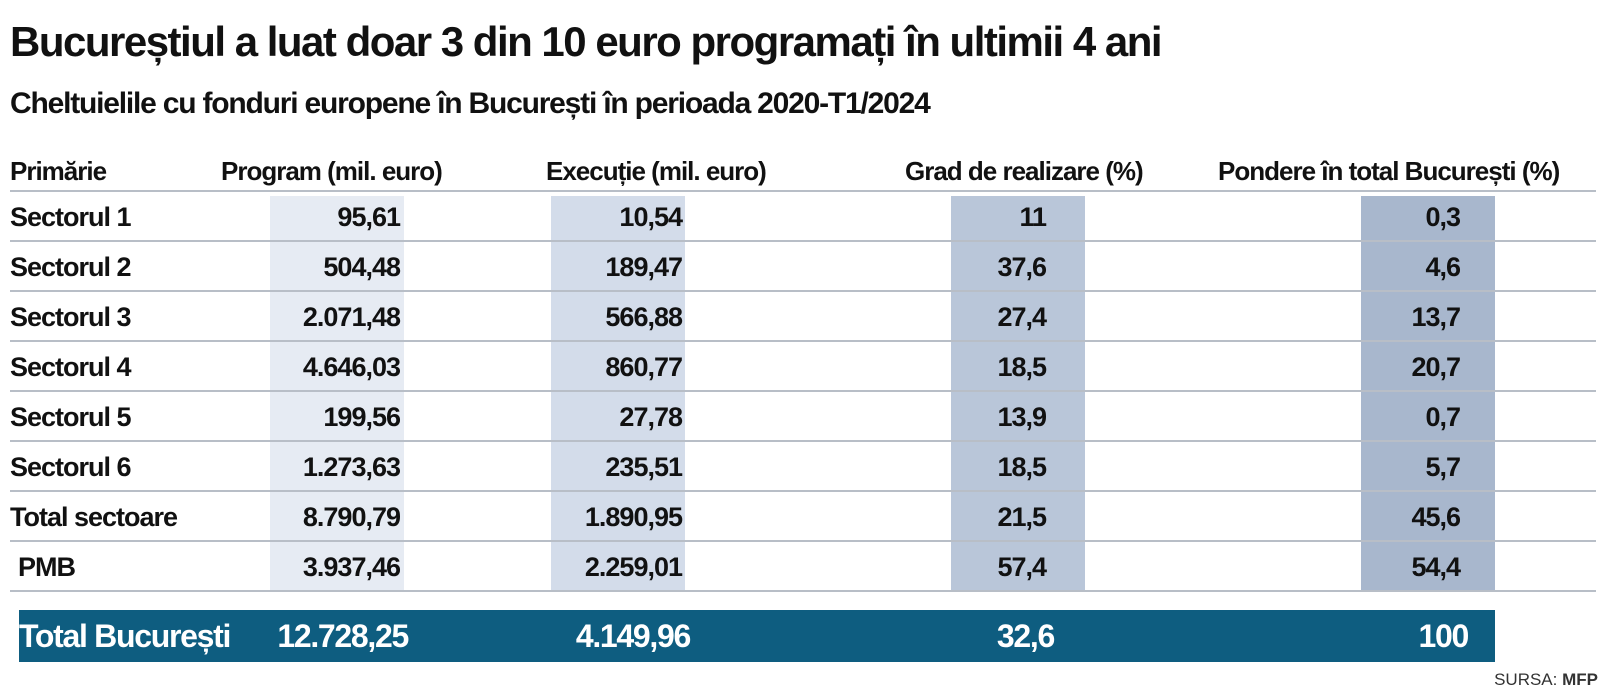 The width and height of the screenshot is (1612, 700). Describe the element at coordinates (803, 566) in the screenshot. I see `table-row: PMB 3.937,46 2.259,01 57,4 54,4` at that location.